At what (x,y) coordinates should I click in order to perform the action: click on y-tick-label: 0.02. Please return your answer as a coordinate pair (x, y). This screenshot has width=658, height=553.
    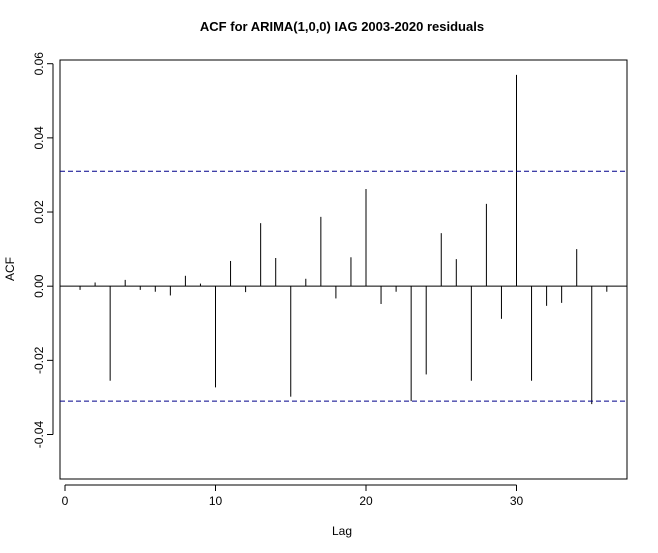
    Looking at the image, I should click on (39, 212).